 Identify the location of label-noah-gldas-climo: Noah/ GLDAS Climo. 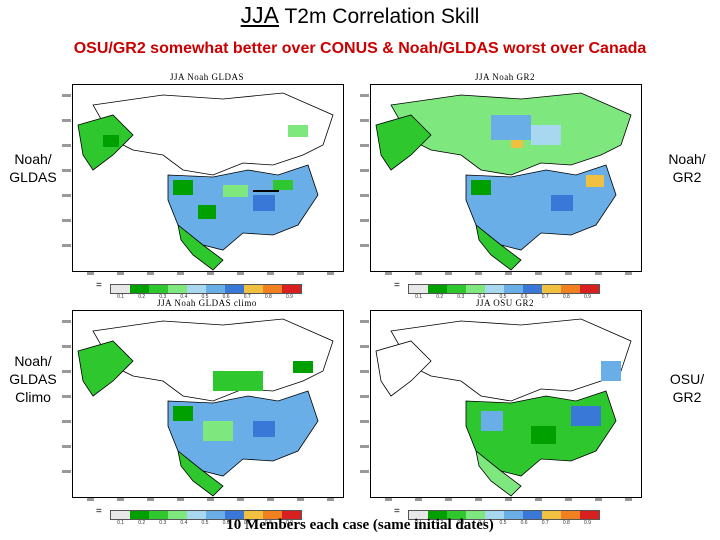
(33, 379).